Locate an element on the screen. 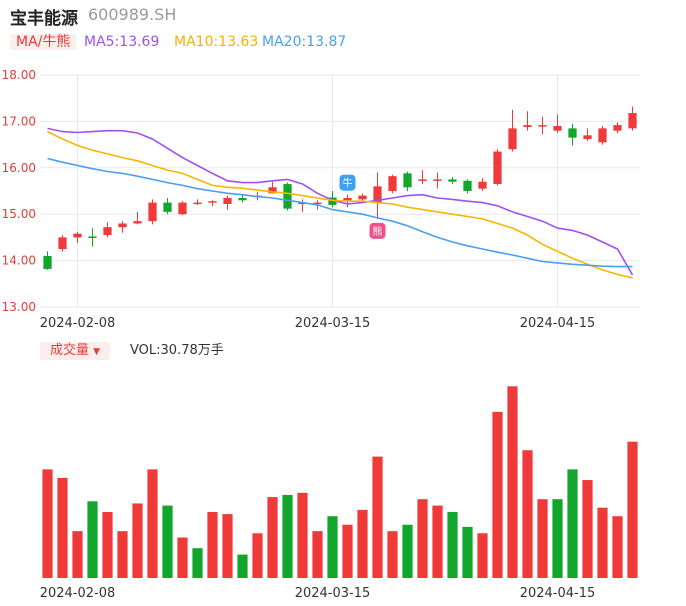 Image resolution: width=686 pixels, height=606 pixels. ma20-legend: MA20:13.87 is located at coordinates (304, 42).